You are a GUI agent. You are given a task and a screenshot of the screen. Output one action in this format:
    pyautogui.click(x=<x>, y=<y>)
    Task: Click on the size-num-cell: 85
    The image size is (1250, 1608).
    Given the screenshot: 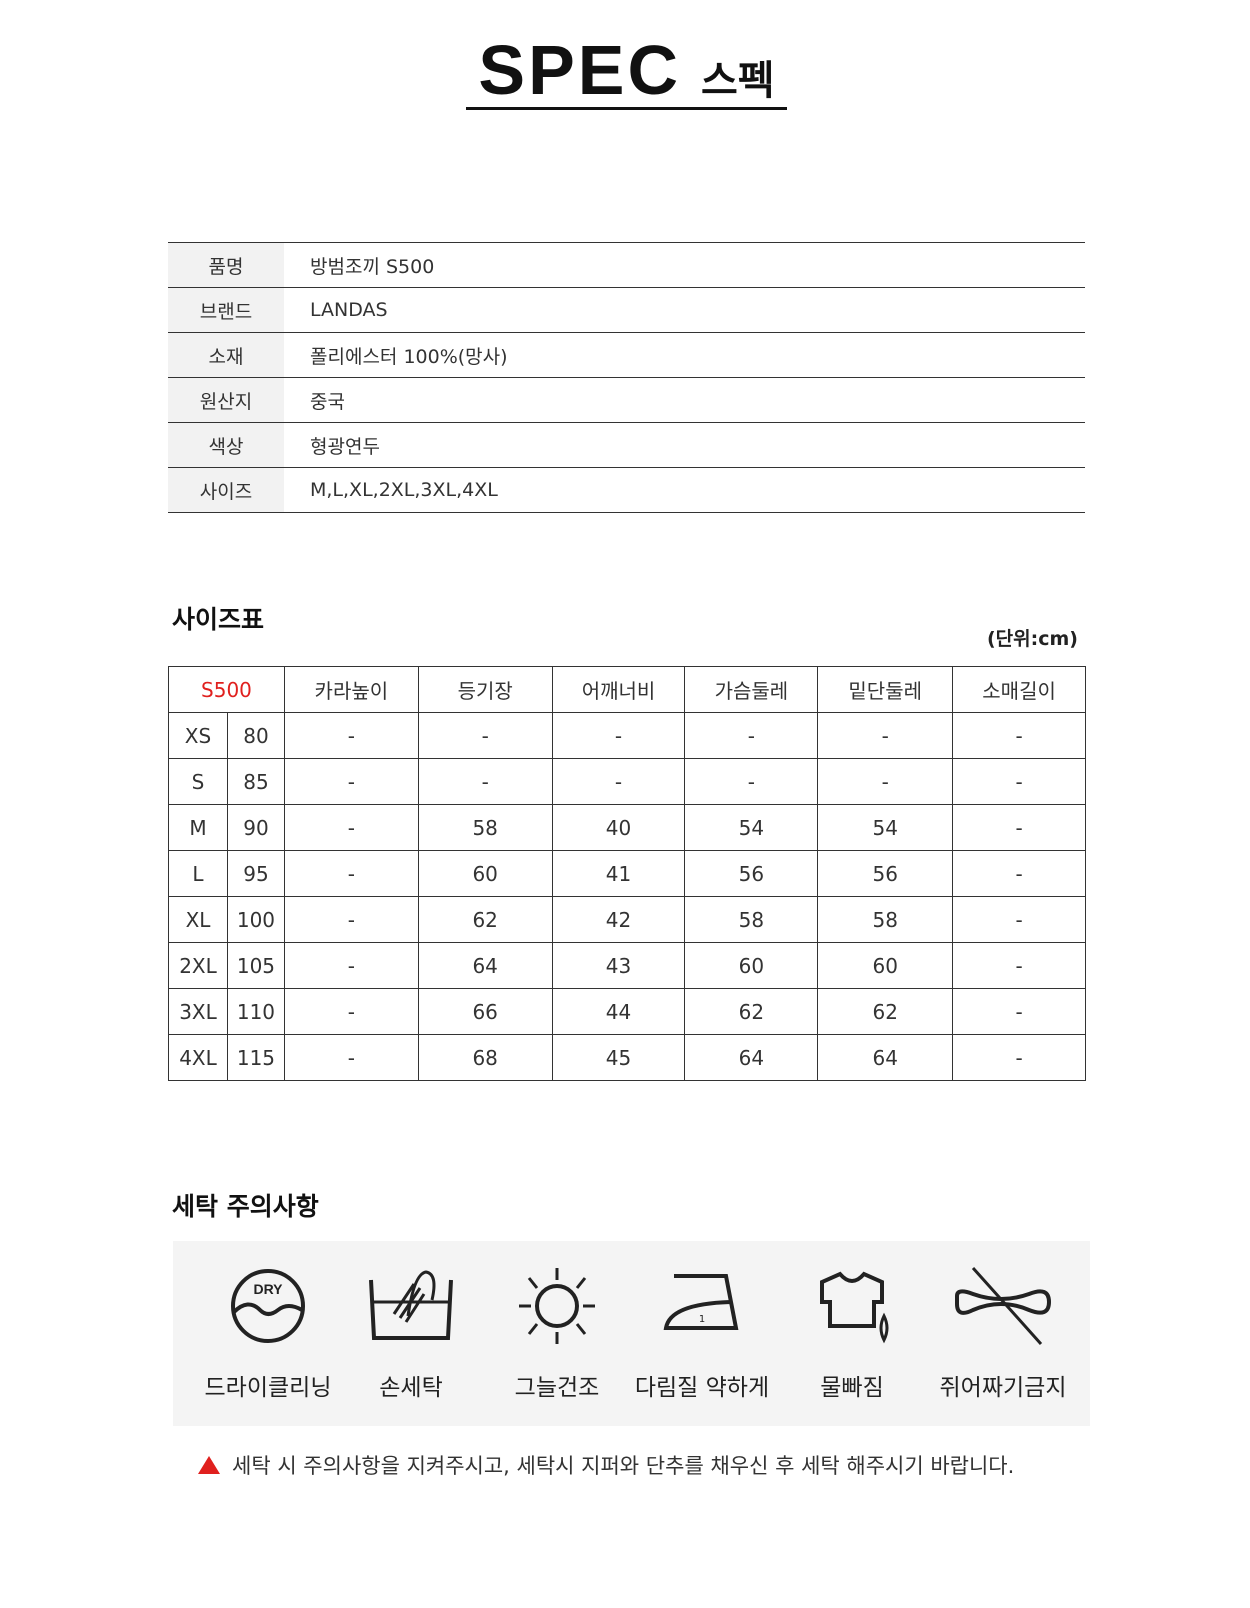 What is the action you would take?
    pyautogui.click(x=255, y=781)
    